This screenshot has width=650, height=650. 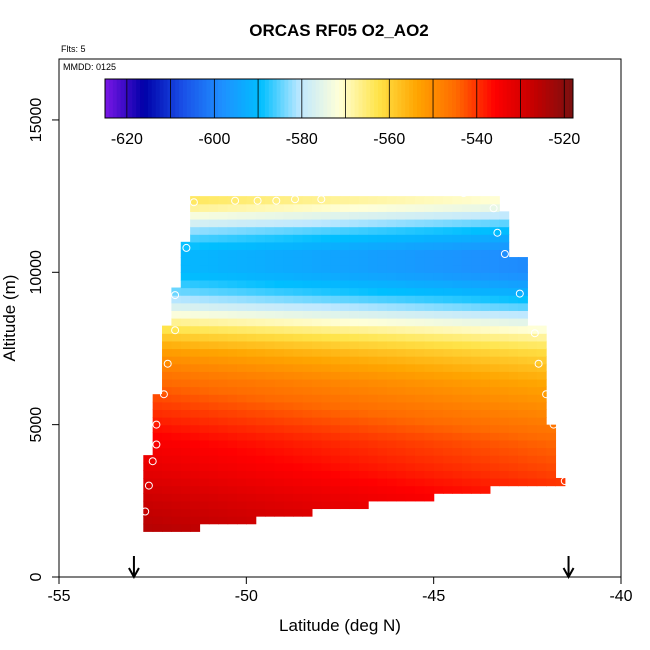 What do you see at coordinates (36, 272) in the screenshot?
I see `y-tick-label: 10000` at bounding box center [36, 272].